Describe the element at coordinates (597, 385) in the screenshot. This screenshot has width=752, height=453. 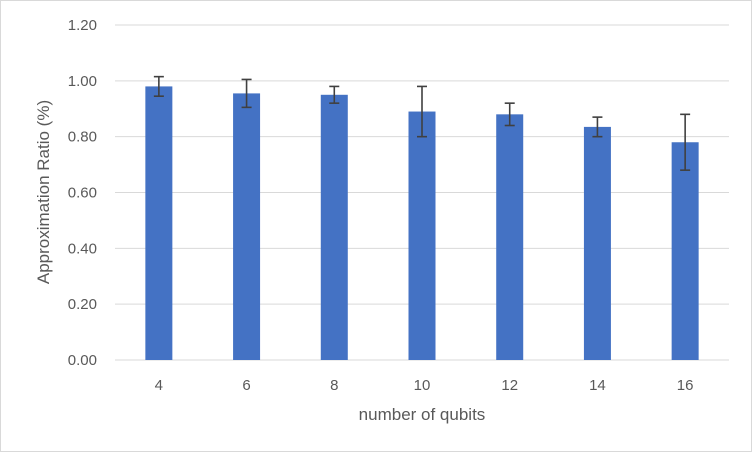
I see `x-tick-label: 14` at that location.